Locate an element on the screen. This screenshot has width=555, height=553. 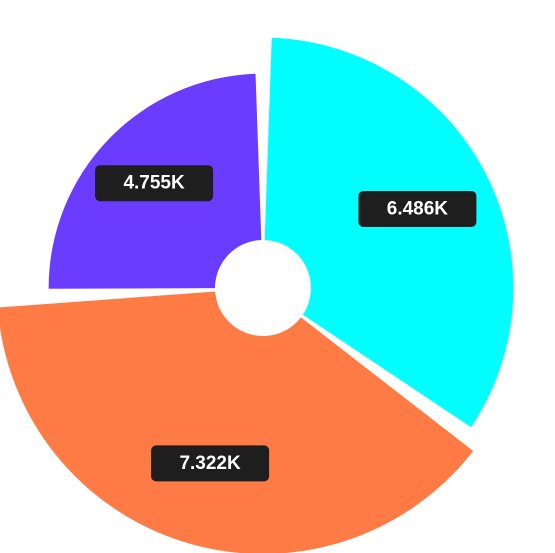
slice-label-1: 6.486K is located at coordinates (417, 208).